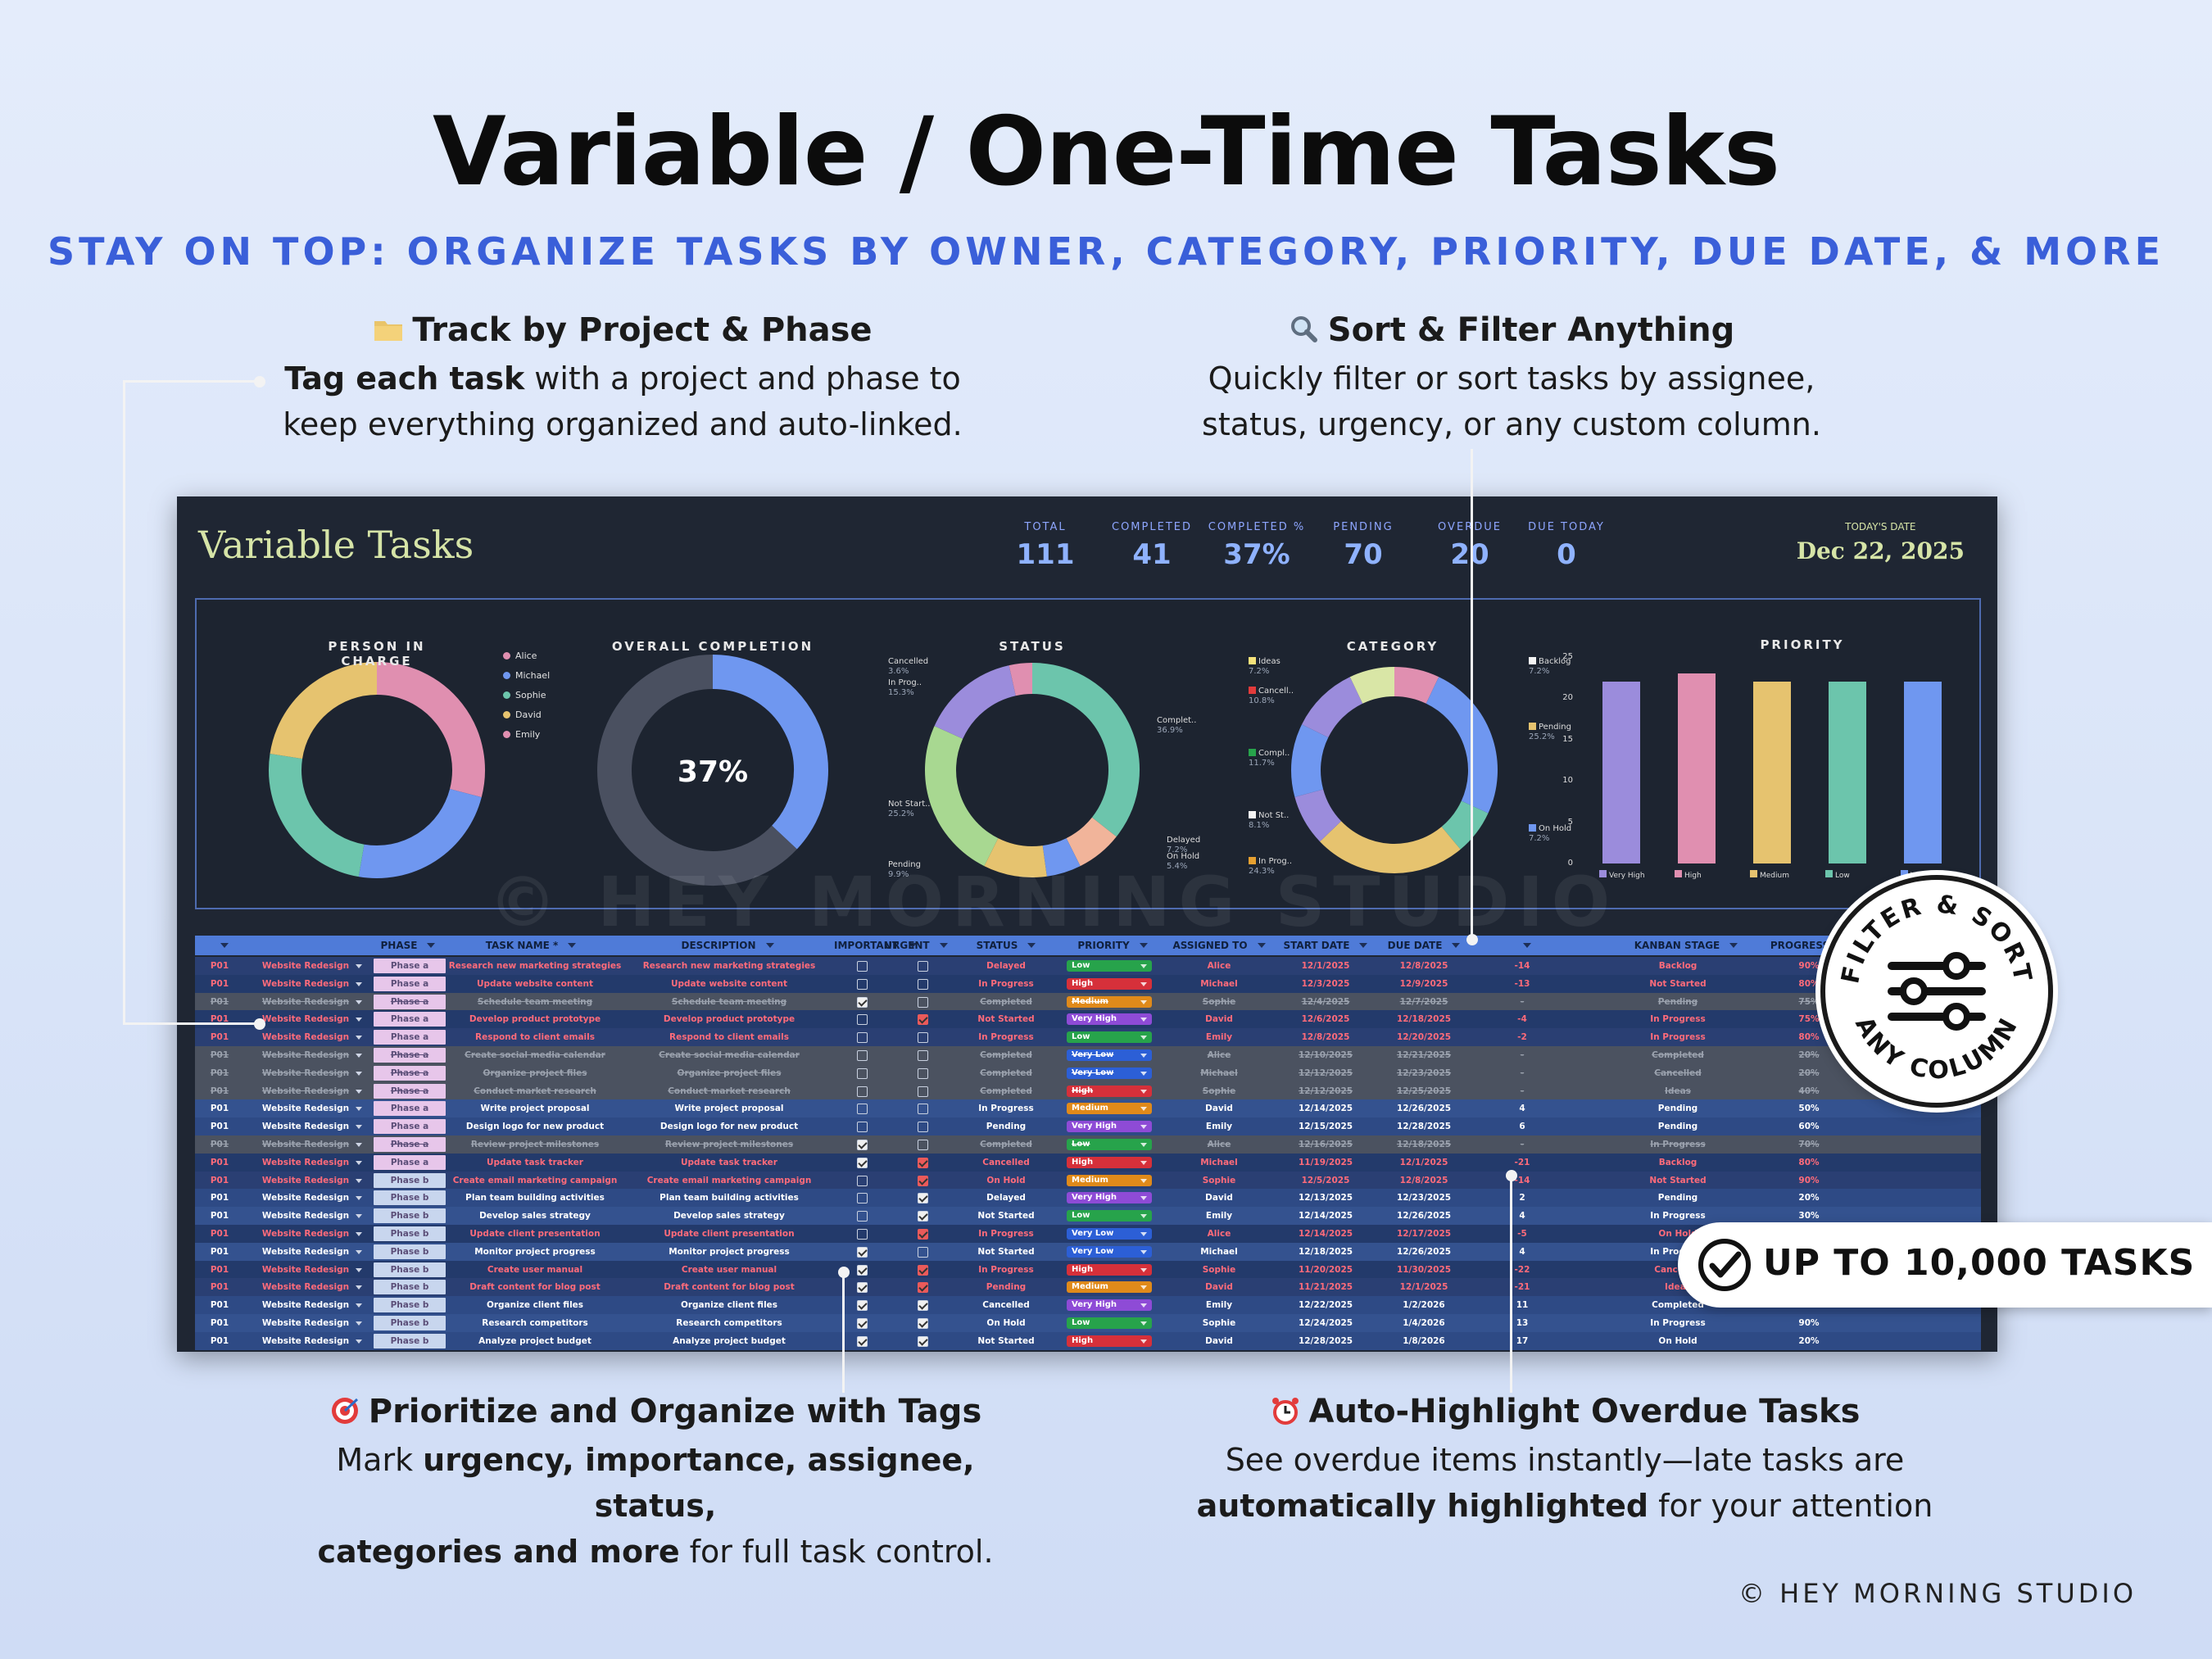  Describe the element at coordinates (1325, 1019) in the screenshot. I see `cell-start: 12/6/2025` at that location.